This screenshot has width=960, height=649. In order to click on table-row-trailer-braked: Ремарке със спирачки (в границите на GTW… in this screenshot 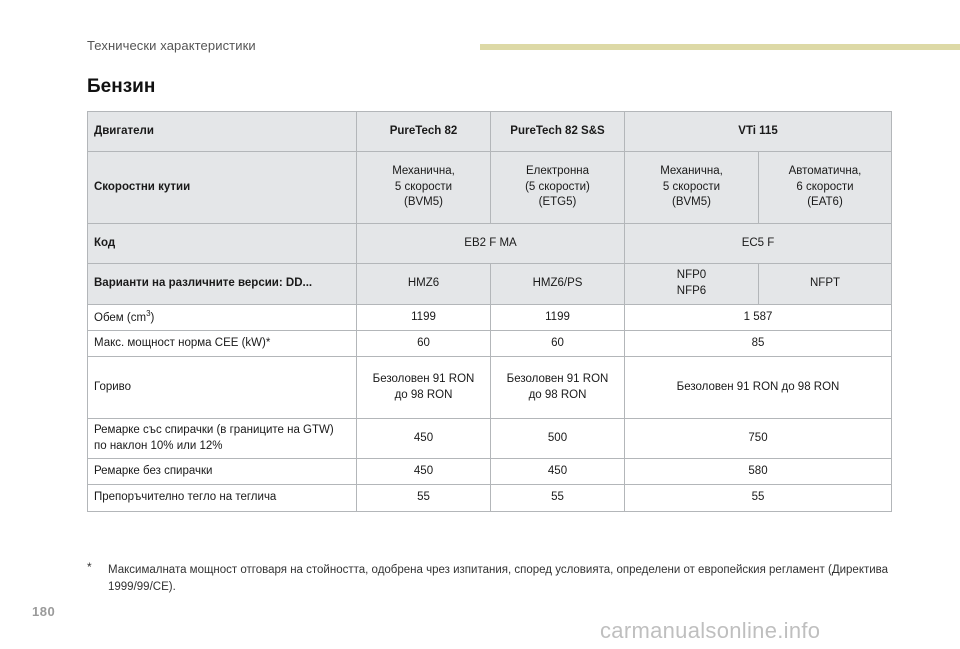, I will do `click(489, 438)`.